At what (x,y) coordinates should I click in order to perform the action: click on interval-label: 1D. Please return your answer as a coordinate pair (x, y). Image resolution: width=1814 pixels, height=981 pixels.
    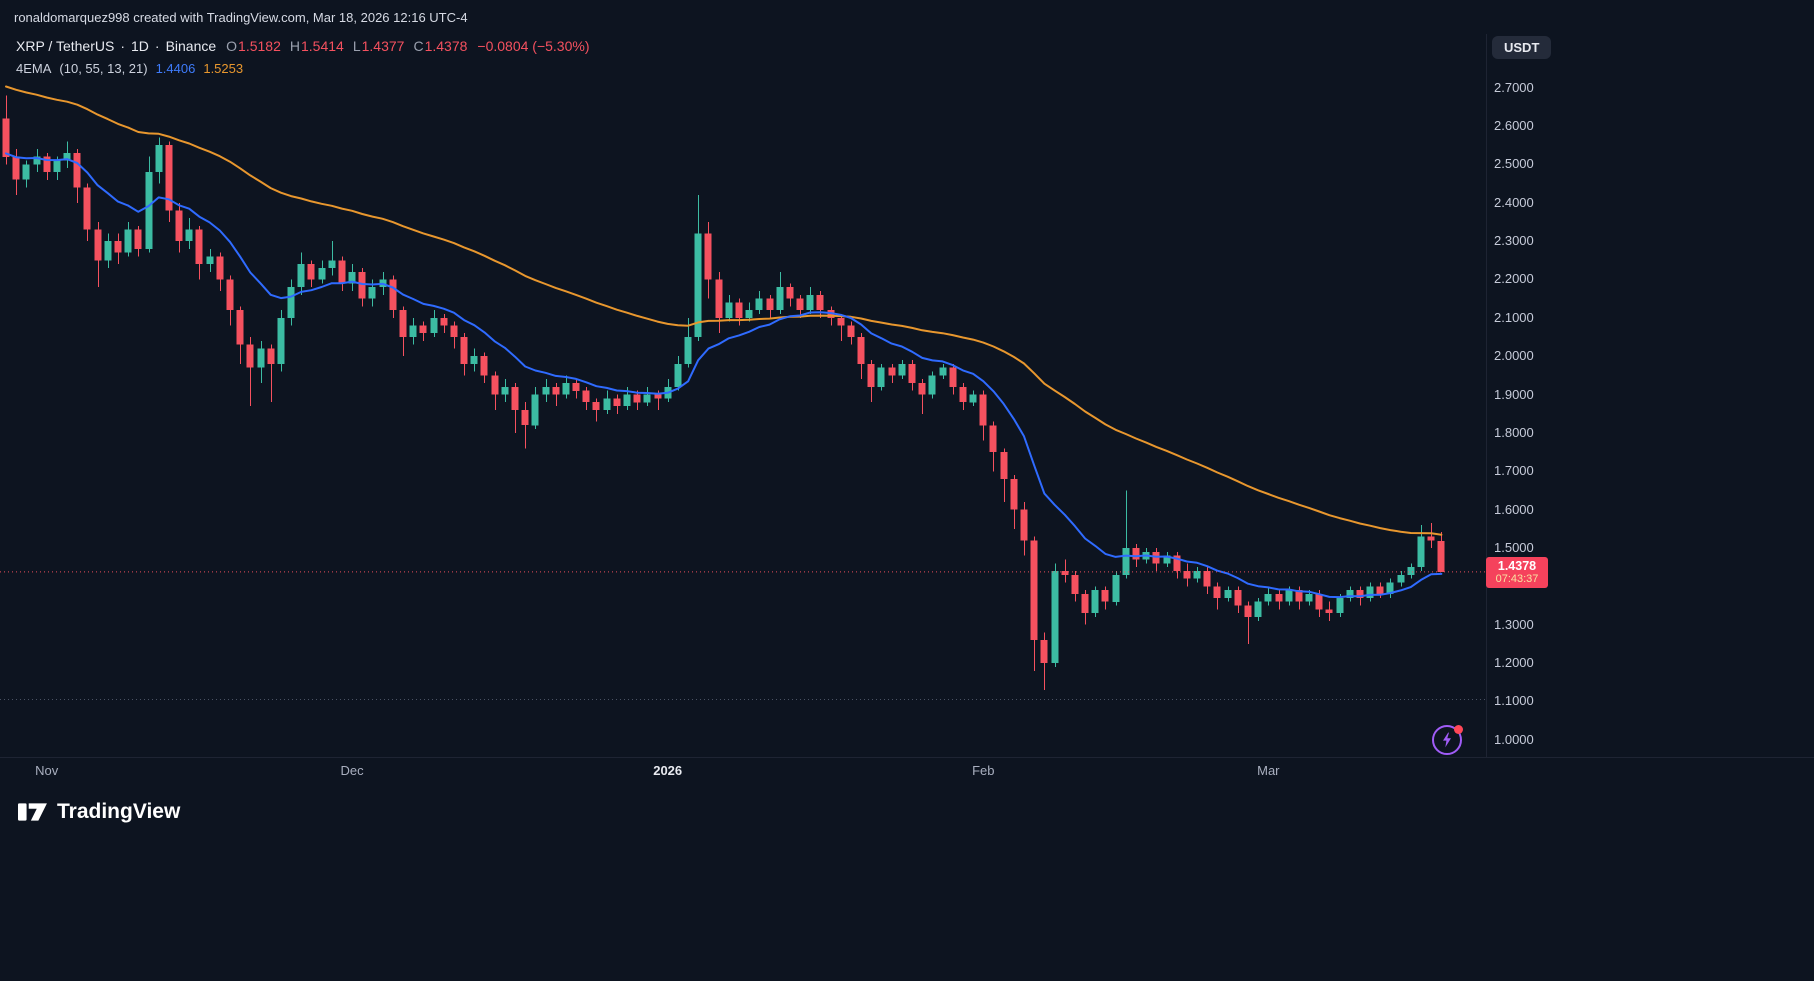
    Looking at the image, I should click on (139, 46).